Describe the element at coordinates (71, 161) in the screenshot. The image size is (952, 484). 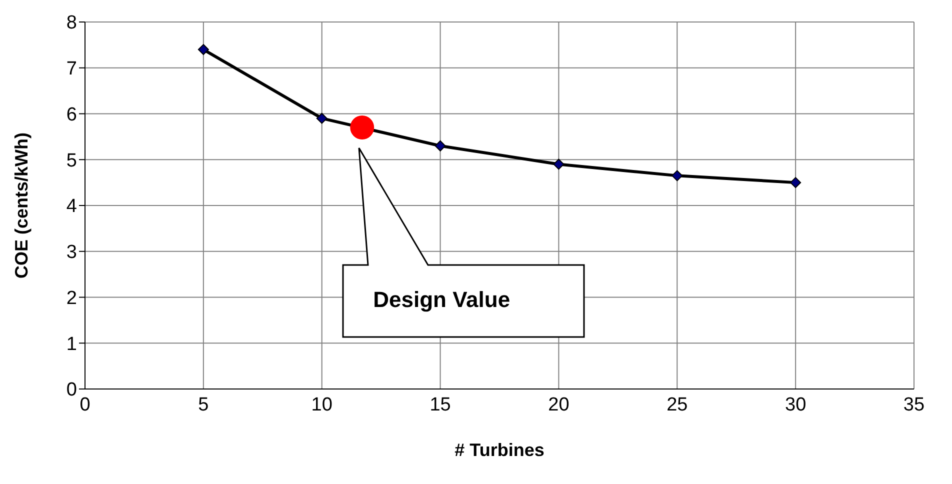
I see `y-tick-label: 5` at that location.